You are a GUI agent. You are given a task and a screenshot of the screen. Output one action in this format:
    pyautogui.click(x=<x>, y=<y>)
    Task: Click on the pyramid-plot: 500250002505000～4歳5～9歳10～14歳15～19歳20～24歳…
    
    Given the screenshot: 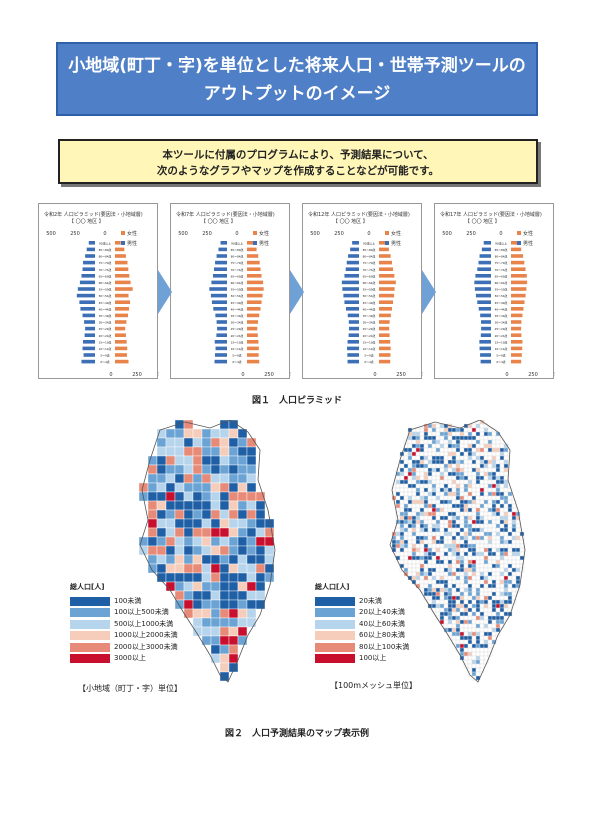 What is the action you would take?
    pyautogui.click(x=102, y=304)
    